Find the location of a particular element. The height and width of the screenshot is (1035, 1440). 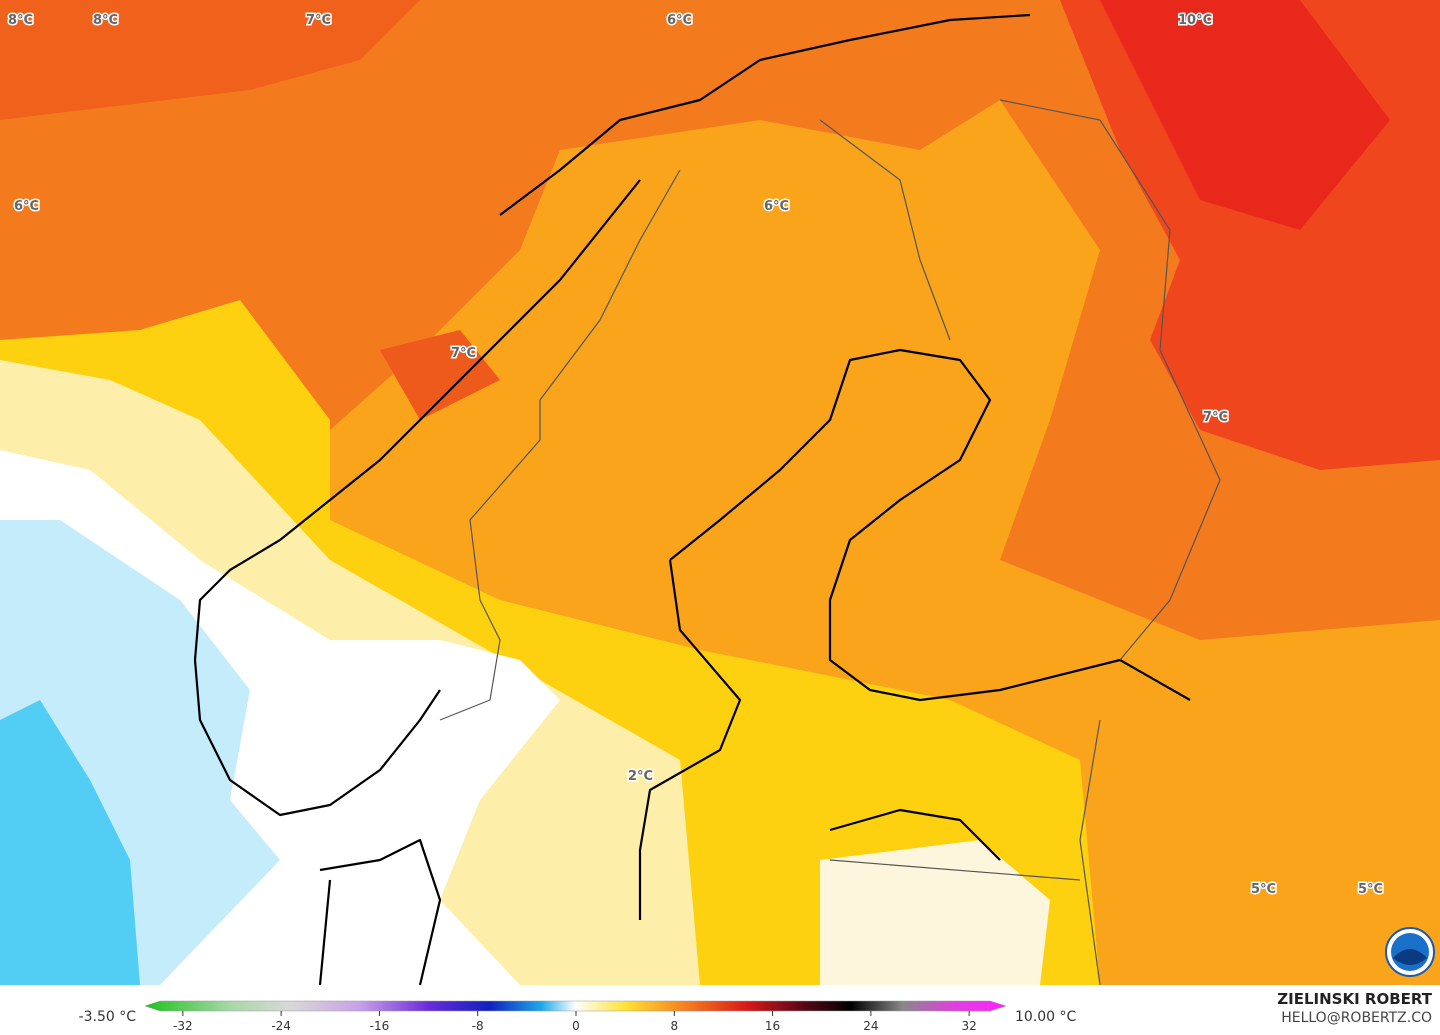

legend-max: 10.00 °C is located at coordinates (1046, 1017).